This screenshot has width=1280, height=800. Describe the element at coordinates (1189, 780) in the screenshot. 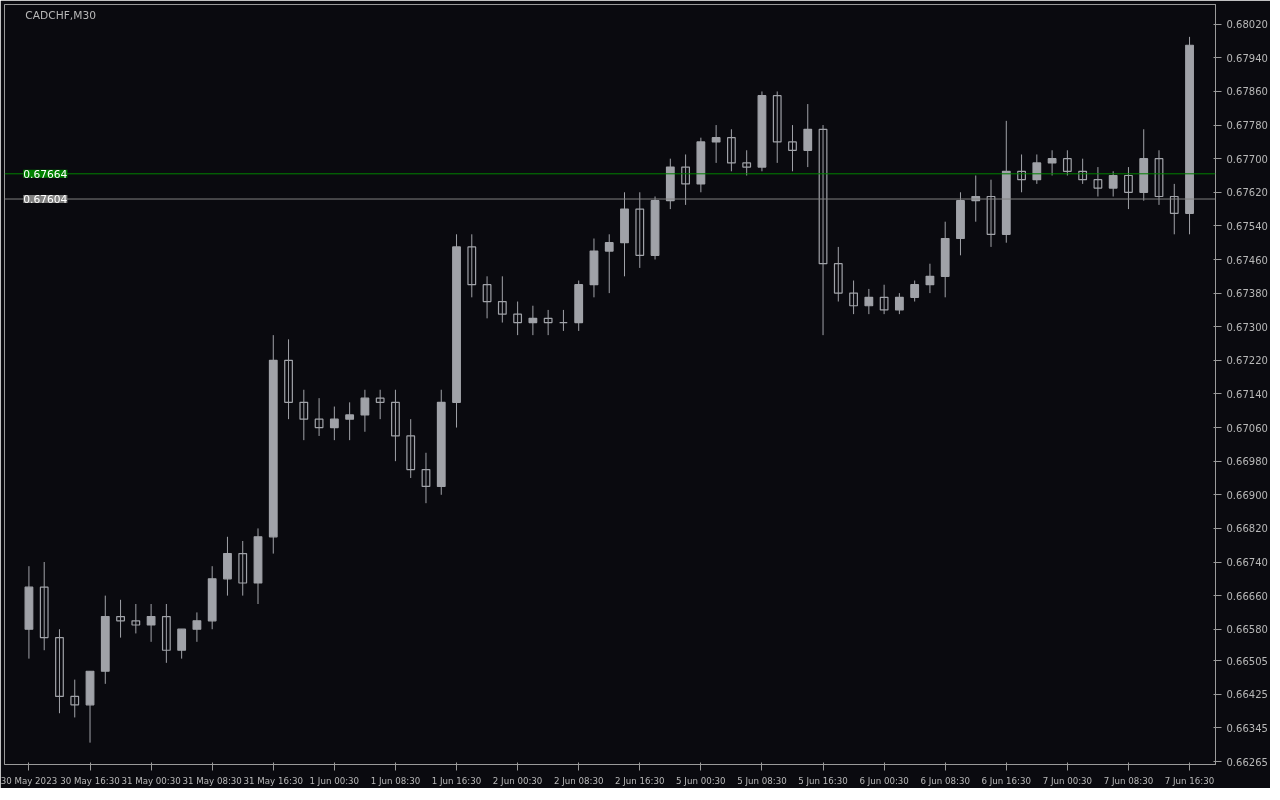

I see `x-tick-label: 7 Jun 16:30` at that location.